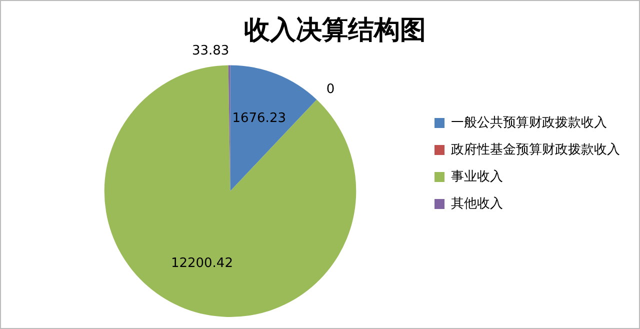  I want to click on chart-title: 收入决算结构图, so click(335, 30).